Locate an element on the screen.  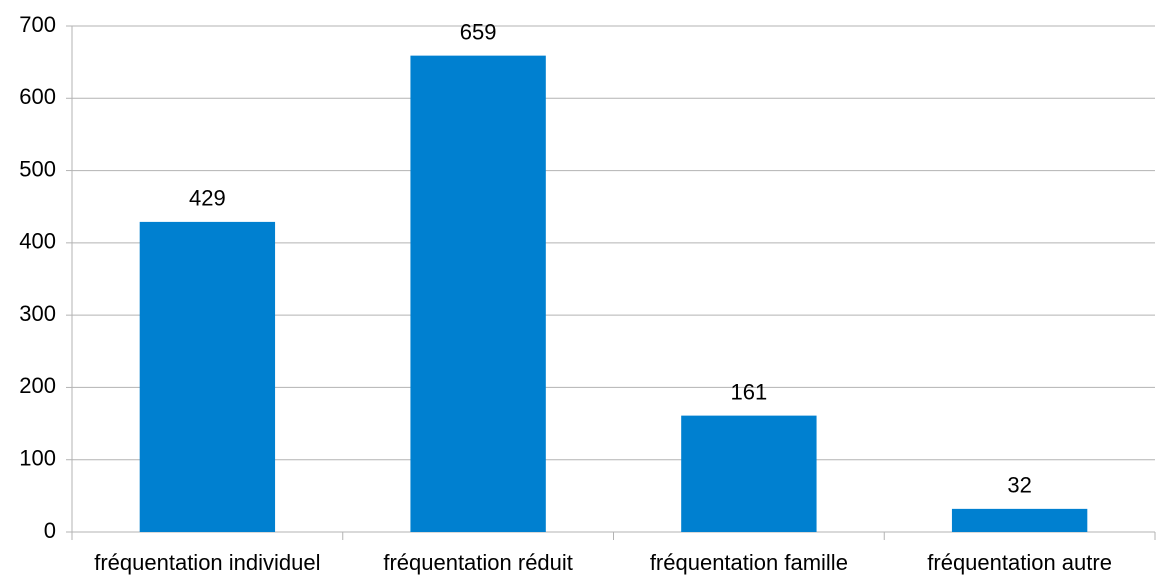
y-tick-label: 500 is located at coordinates (37, 168).